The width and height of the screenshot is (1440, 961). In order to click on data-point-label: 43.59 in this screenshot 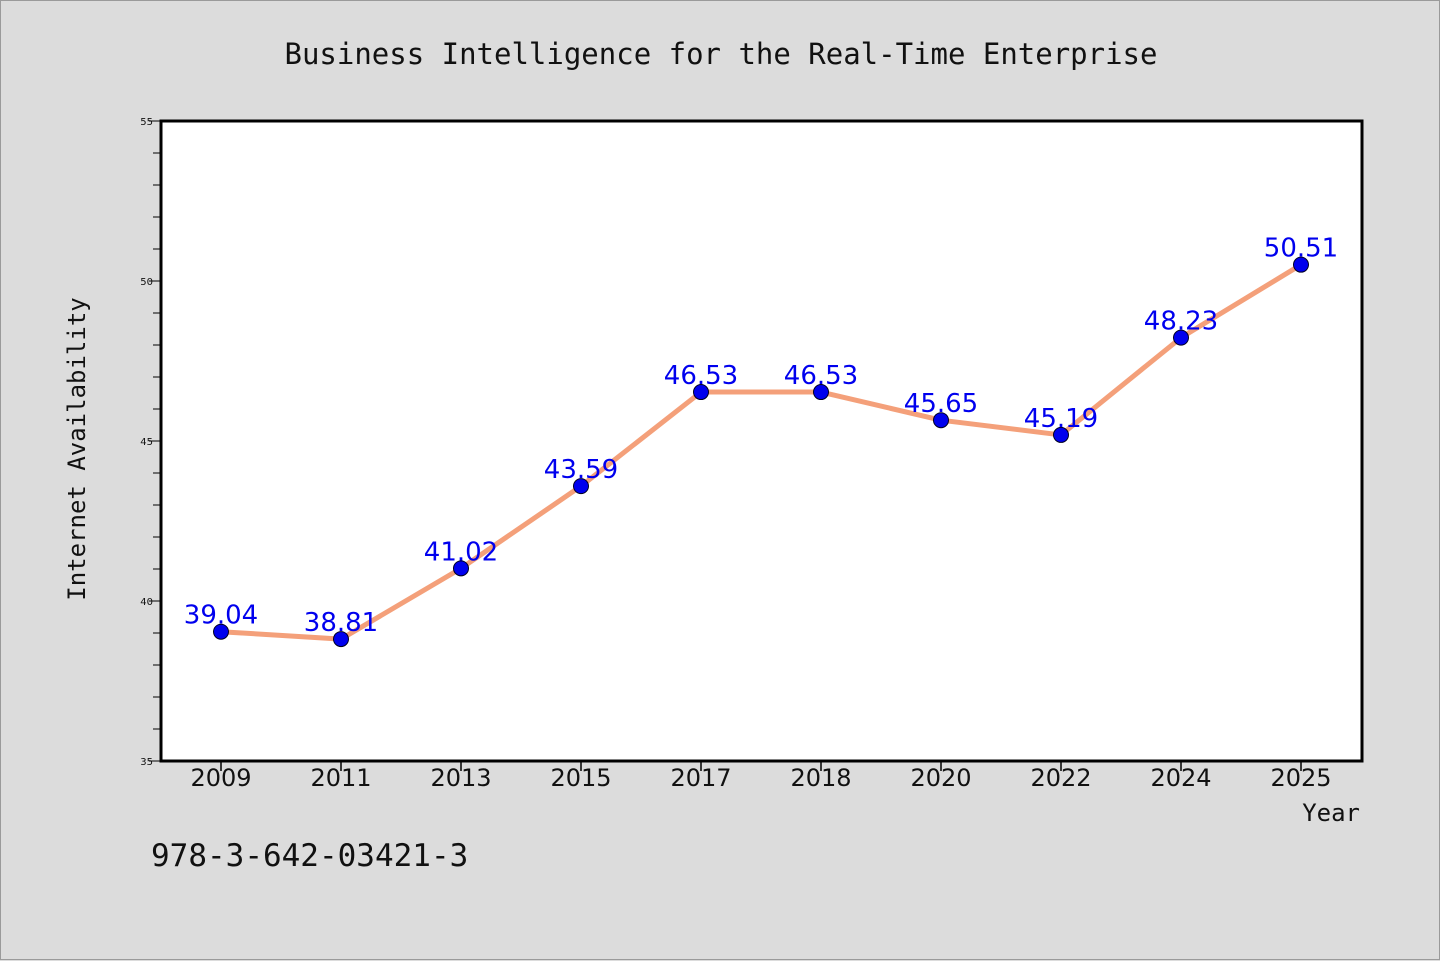, I will do `click(581, 470)`.